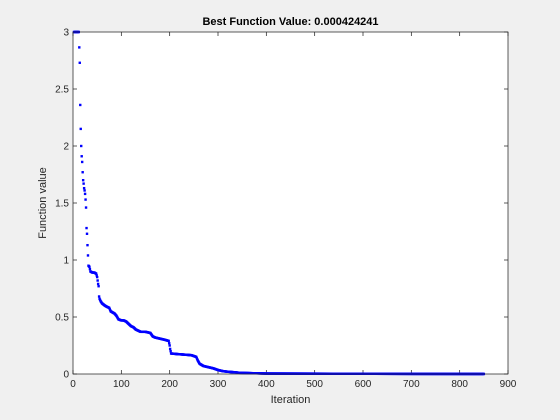 Image resolution: width=560 pixels, height=420 pixels. What do you see at coordinates (363, 384) in the screenshot?
I see `x-tick-label: 600` at bounding box center [363, 384].